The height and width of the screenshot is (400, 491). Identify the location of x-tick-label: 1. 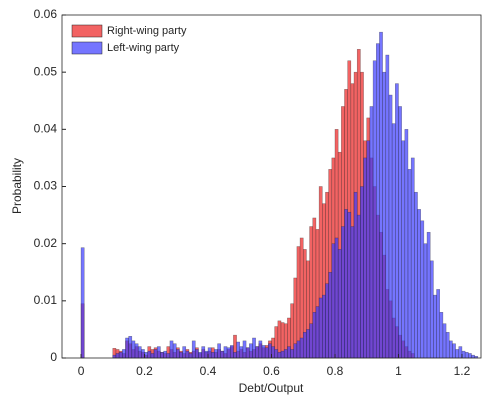
(398, 371).